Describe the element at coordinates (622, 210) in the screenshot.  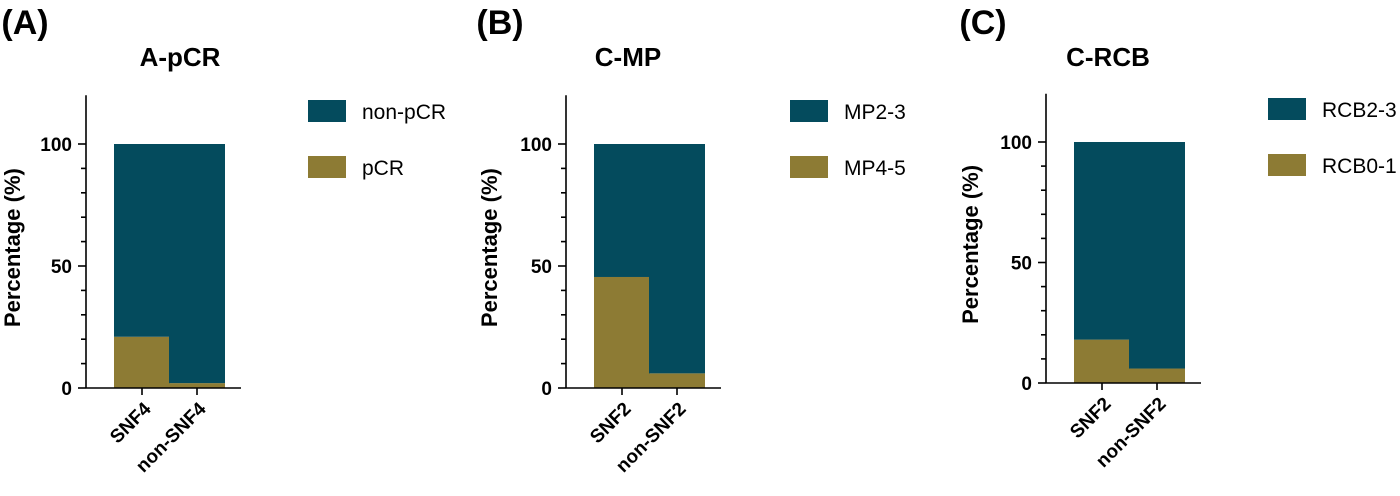
I see `bar-MP2-3-SNF2` at that location.